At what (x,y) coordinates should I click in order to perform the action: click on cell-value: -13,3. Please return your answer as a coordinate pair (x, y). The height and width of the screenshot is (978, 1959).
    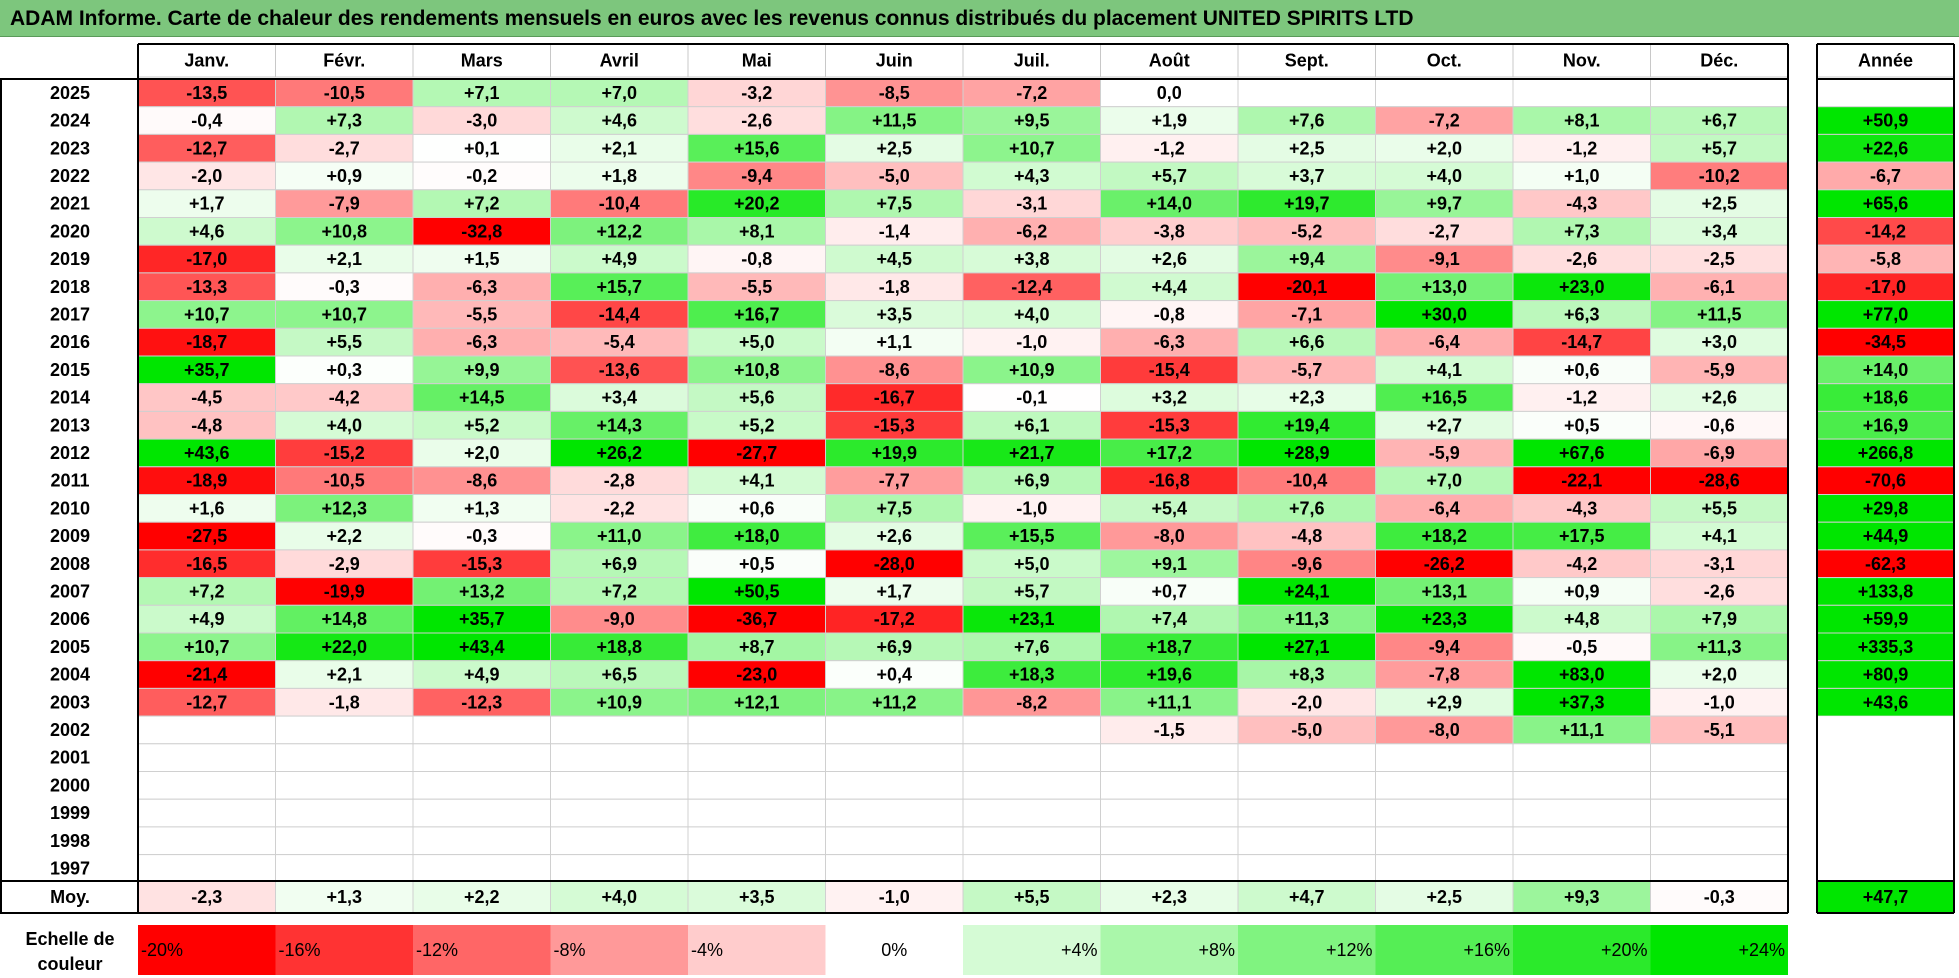
    Looking at the image, I should click on (206, 287).